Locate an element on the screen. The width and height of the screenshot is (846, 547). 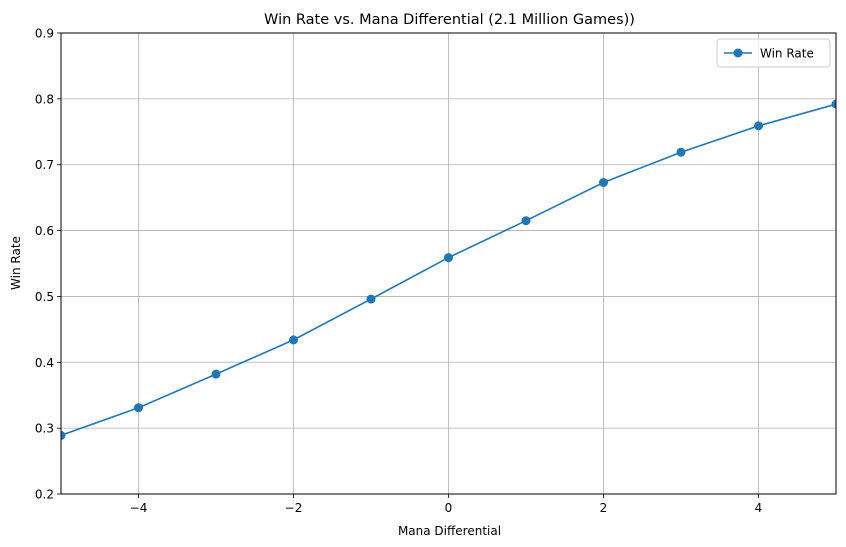
x-tick-label: 0 is located at coordinates (449, 508).